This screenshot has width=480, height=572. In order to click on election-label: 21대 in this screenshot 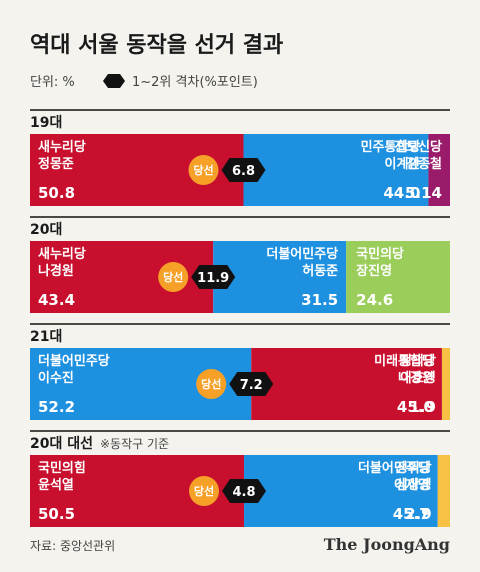, I will do `click(46, 337)`.